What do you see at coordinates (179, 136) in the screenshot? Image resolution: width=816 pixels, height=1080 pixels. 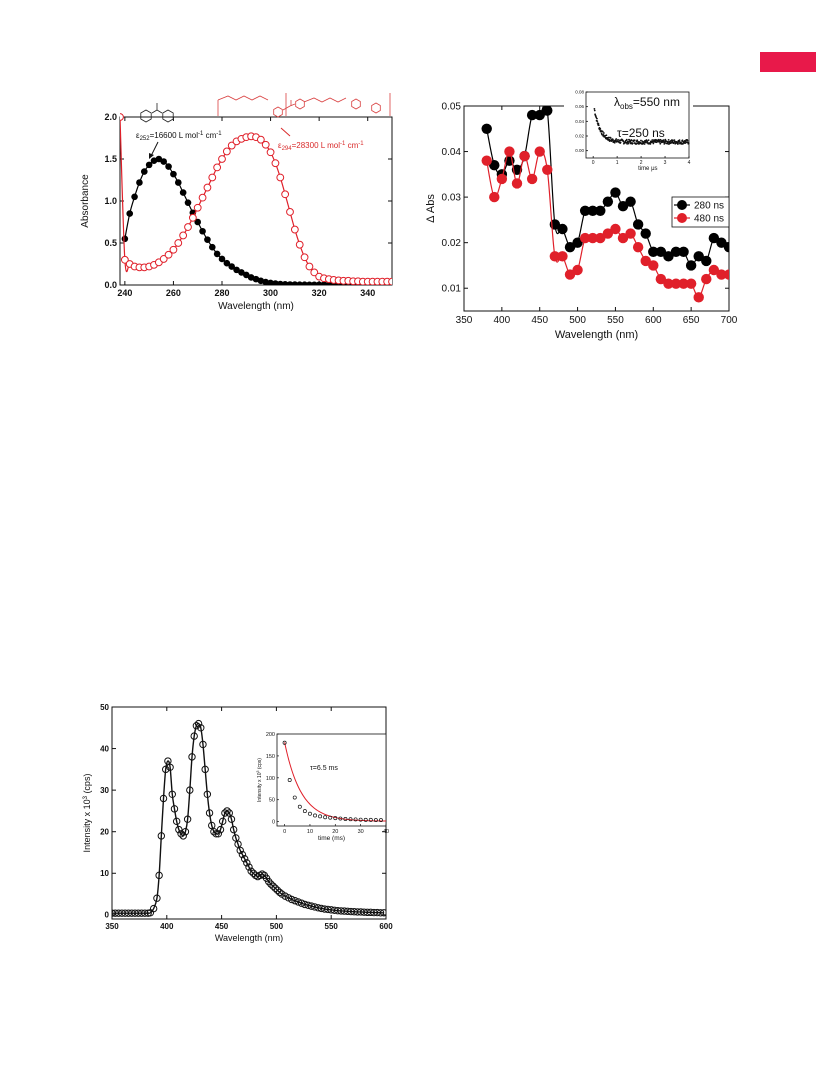 I see `epsilon-252-label: ε252=16600 L mol-1 cm-1` at bounding box center [179, 136].